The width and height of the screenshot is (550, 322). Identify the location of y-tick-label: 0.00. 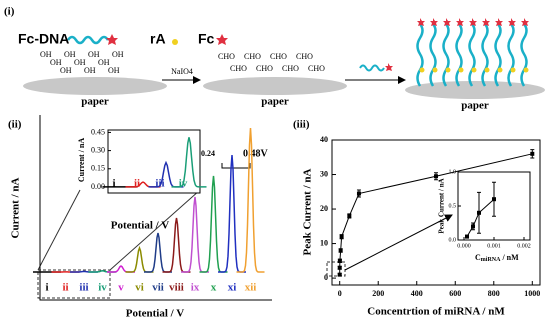
(98, 186).